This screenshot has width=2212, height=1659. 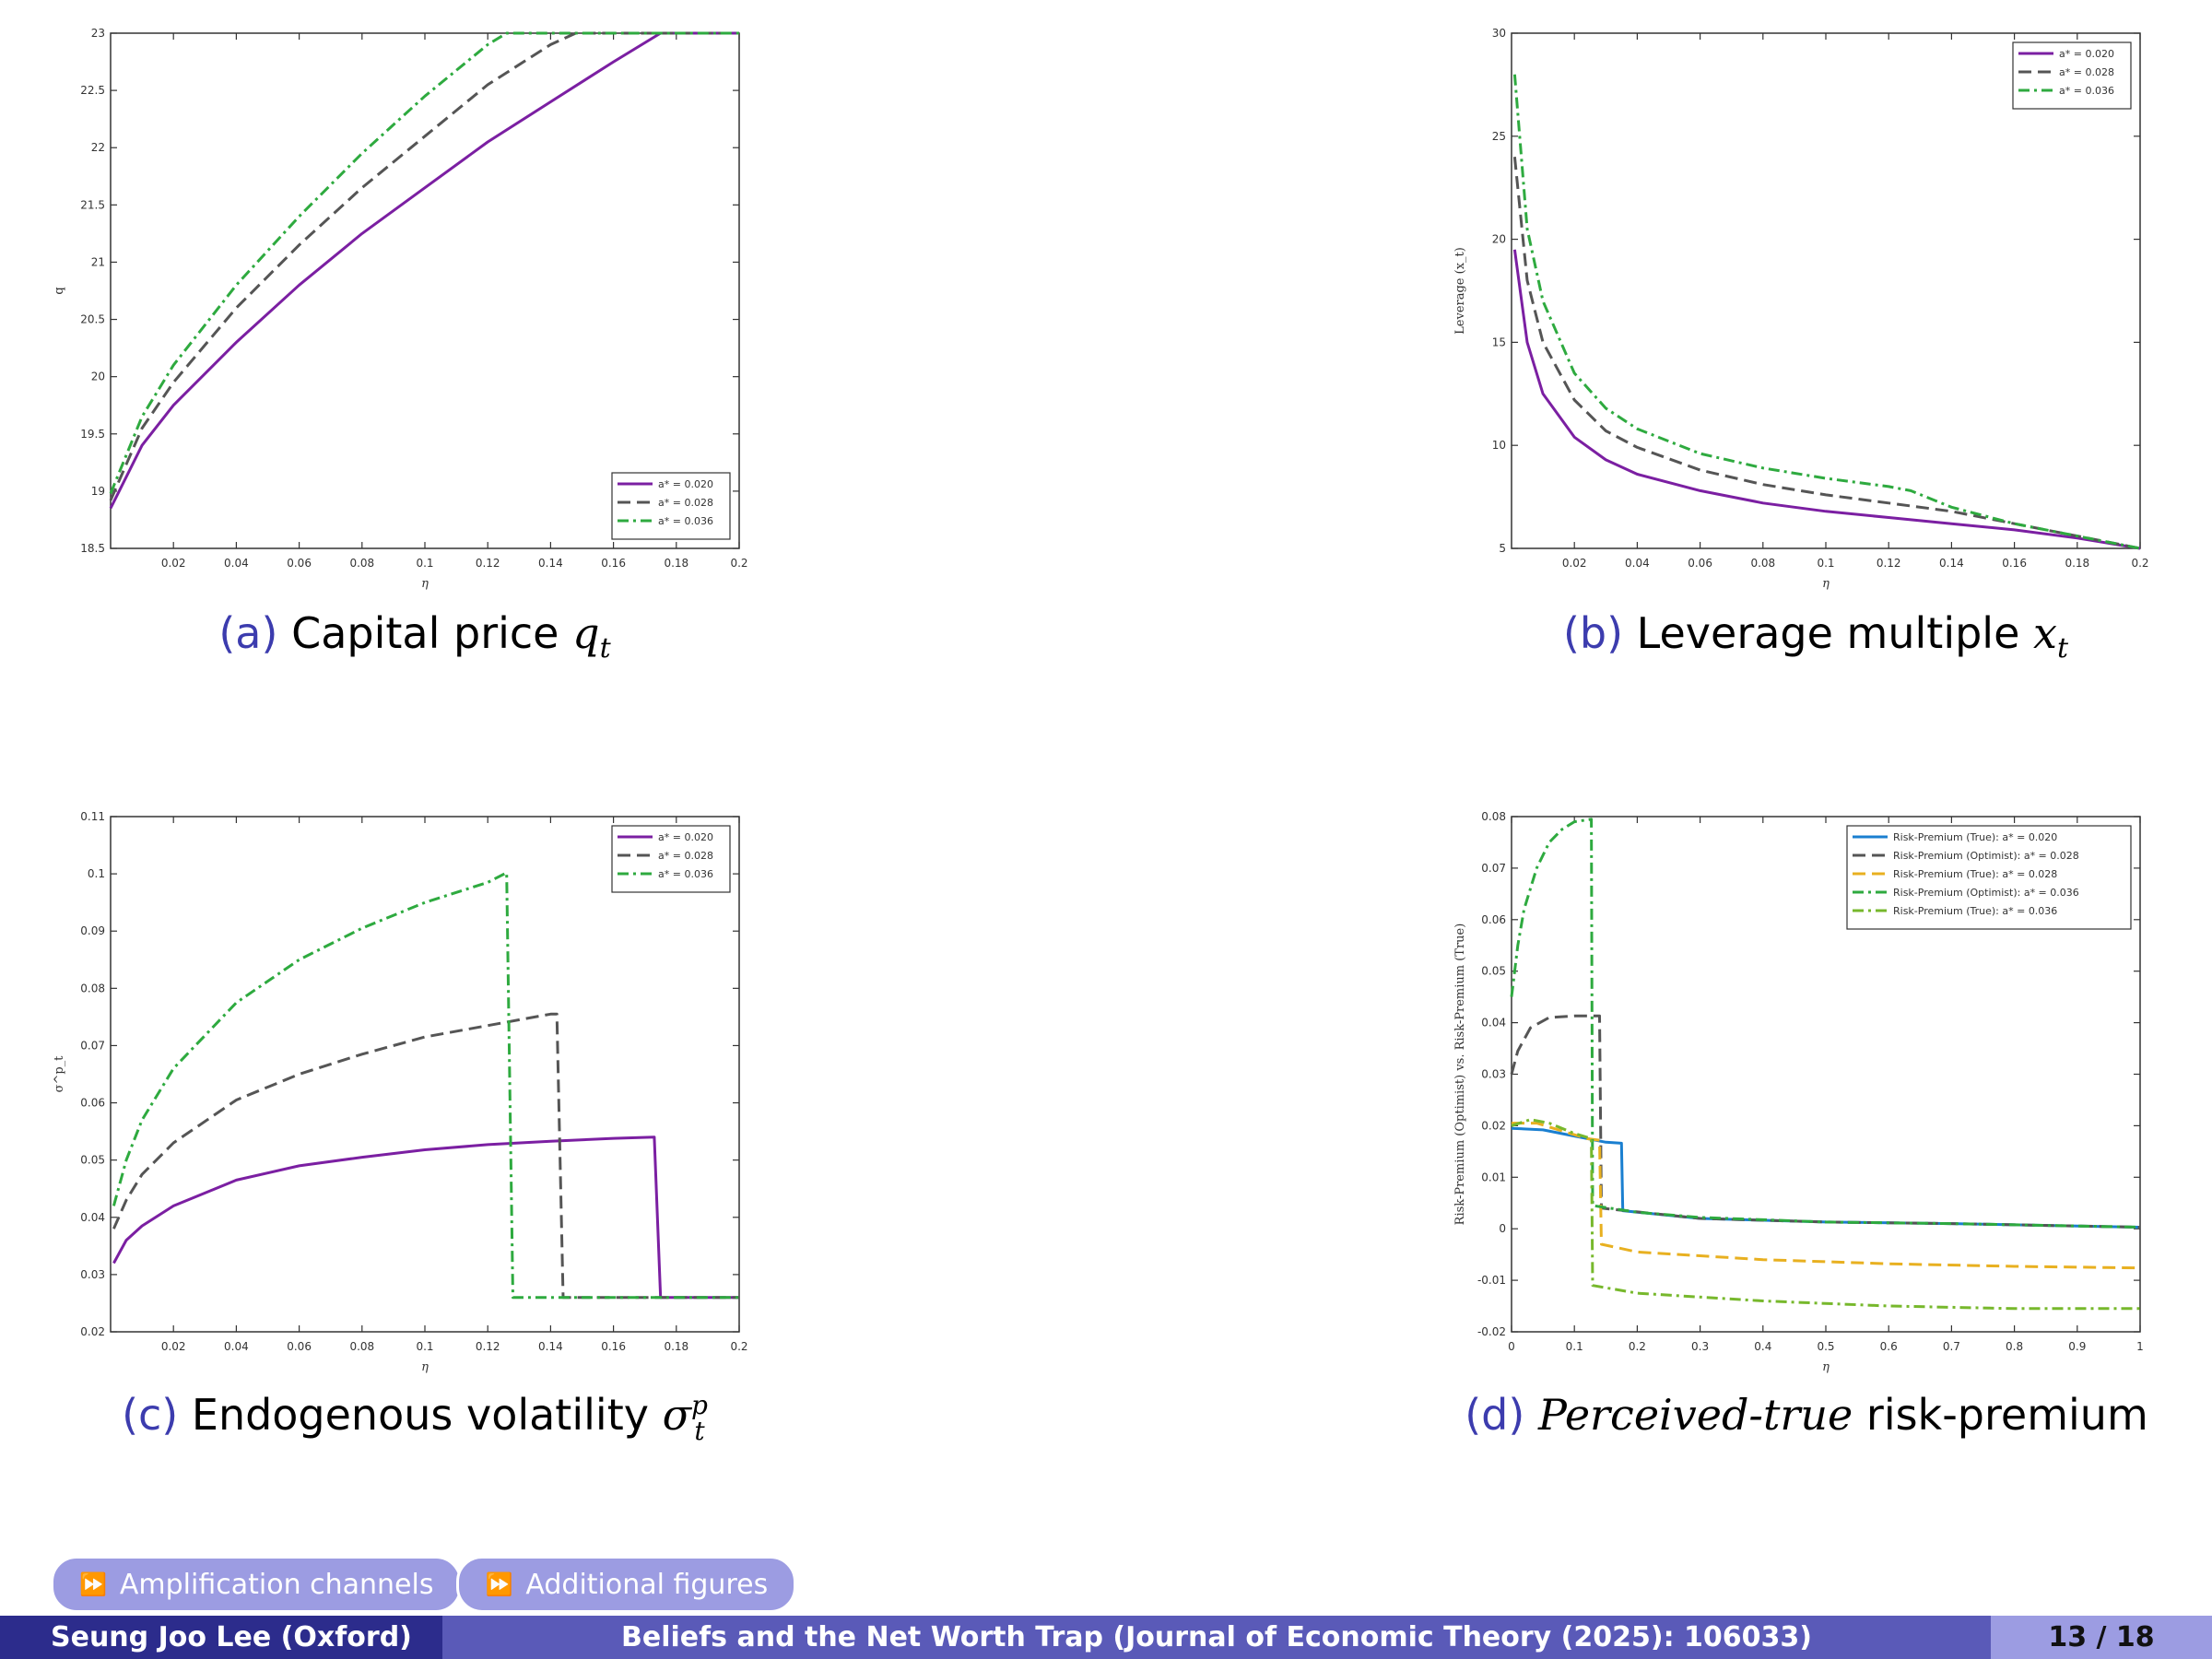 I want to click on x-tick-label: 0.3, so click(x=1700, y=1346).